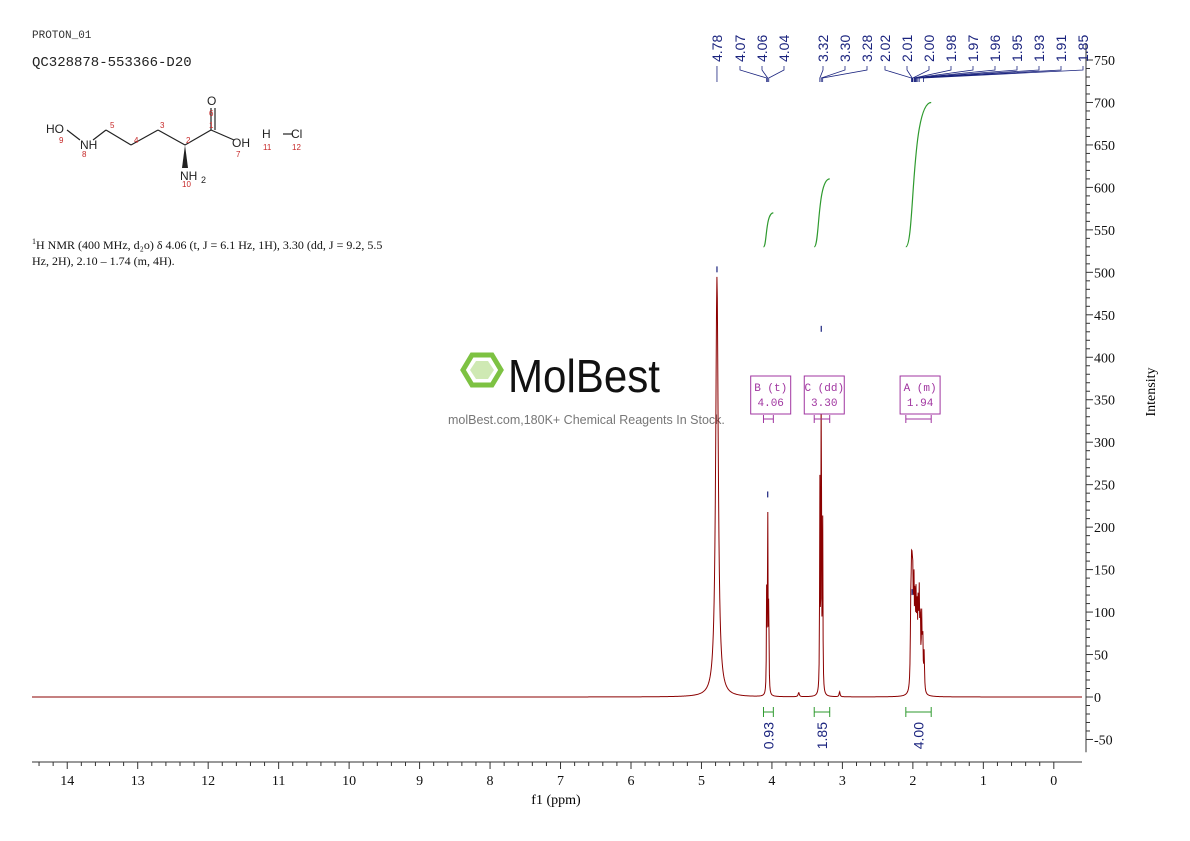 Image resolution: width=1190 pixels, height=841 pixels. What do you see at coordinates (490, 781) in the screenshot?
I see `x-tick-label: 8` at bounding box center [490, 781].